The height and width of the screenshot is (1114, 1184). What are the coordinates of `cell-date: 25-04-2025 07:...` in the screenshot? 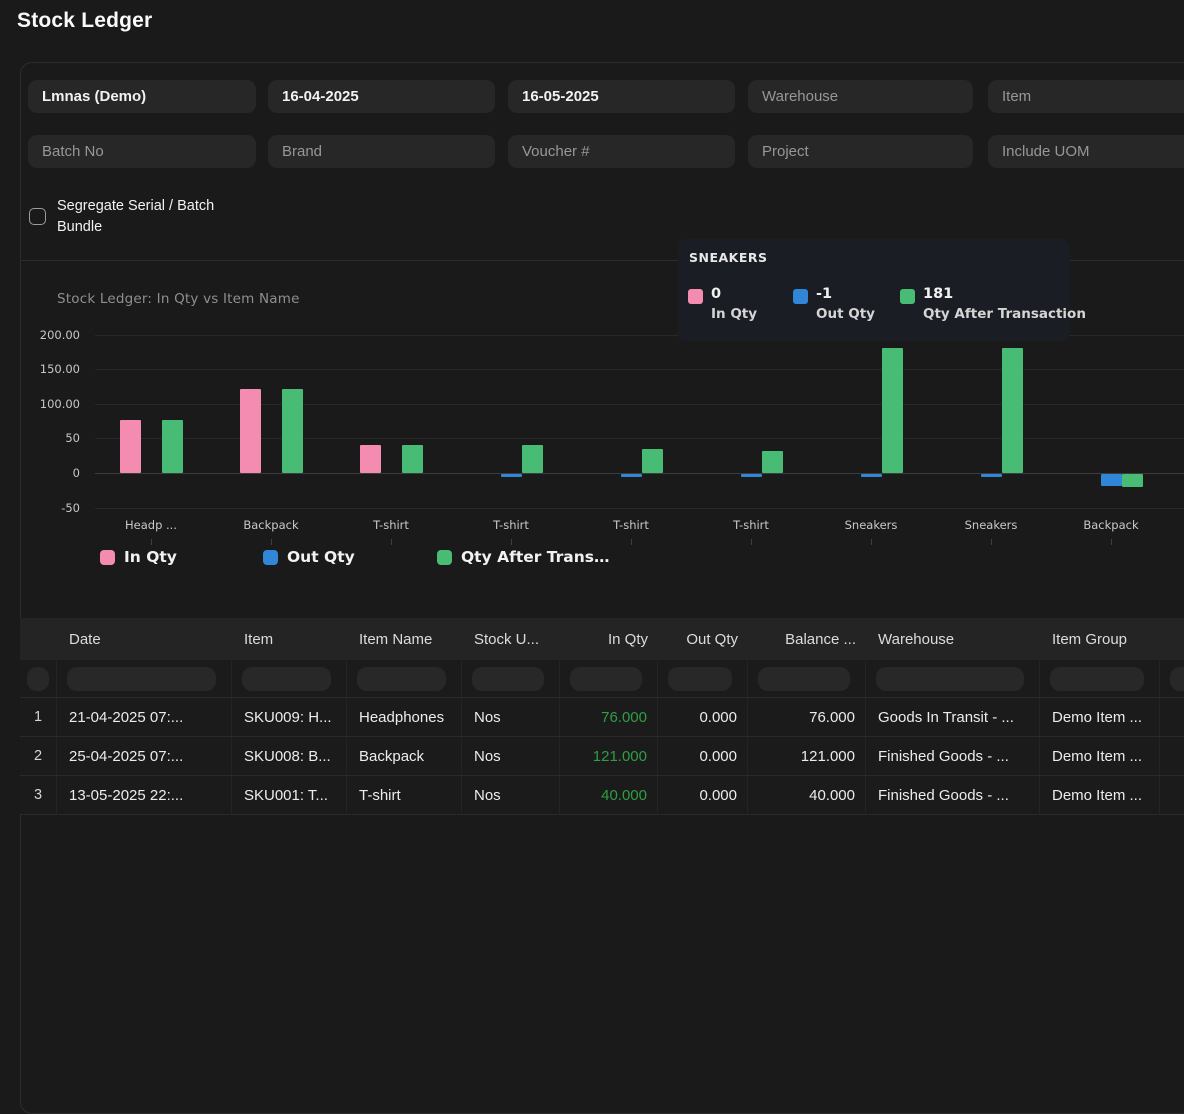 It's located at (144, 756).